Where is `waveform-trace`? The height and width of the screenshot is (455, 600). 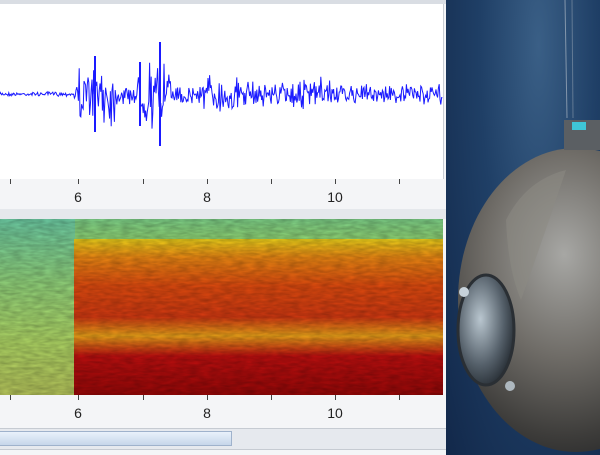
waveform-trace is located at coordinates (221, 95).